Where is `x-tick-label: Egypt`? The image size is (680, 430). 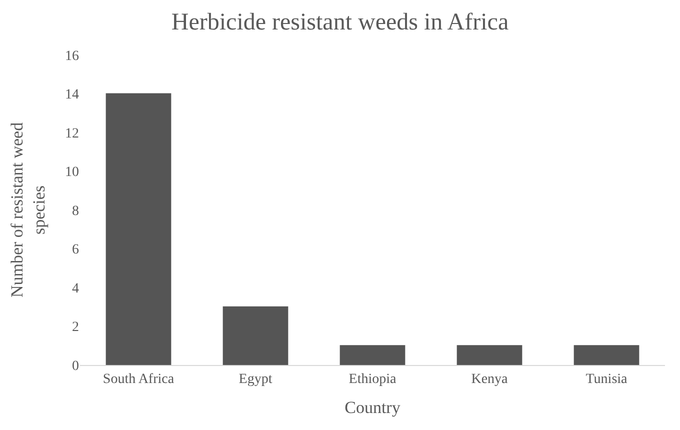 x-tick-label: Egypt is located at coordinates (255, 379).